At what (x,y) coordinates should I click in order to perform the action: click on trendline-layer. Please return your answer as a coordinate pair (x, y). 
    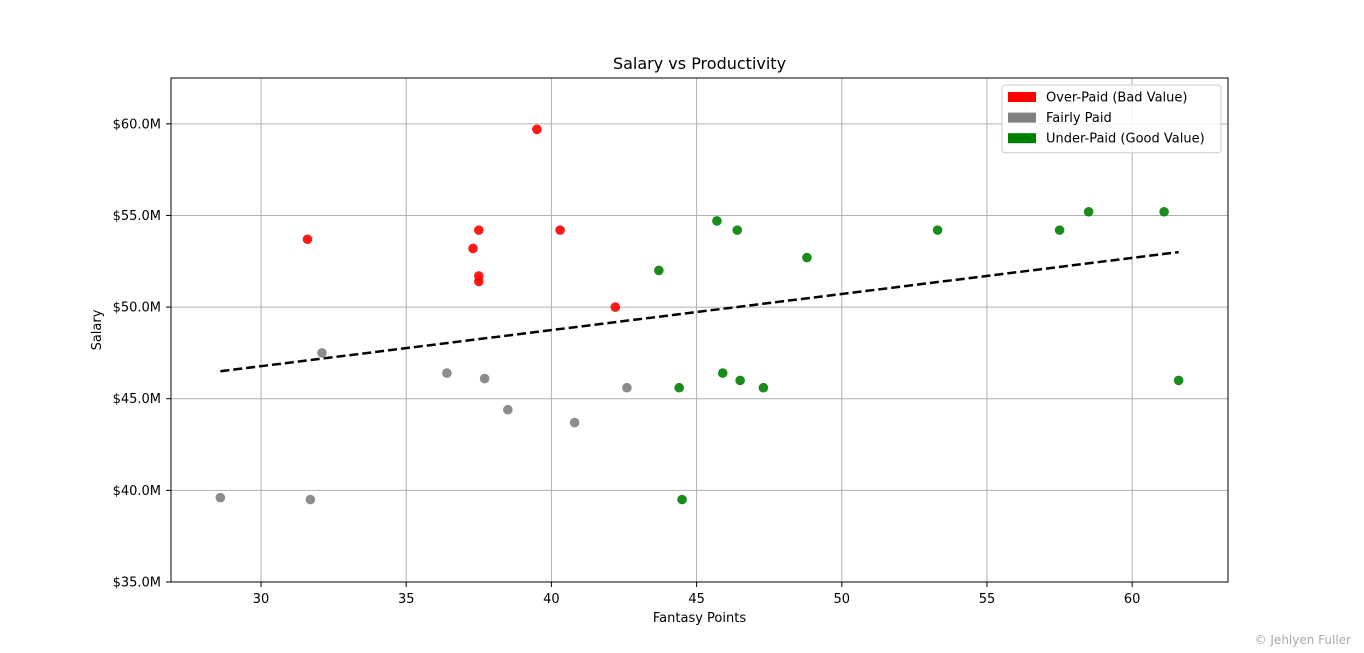
    Looking at the image, I should click on (699, 311).